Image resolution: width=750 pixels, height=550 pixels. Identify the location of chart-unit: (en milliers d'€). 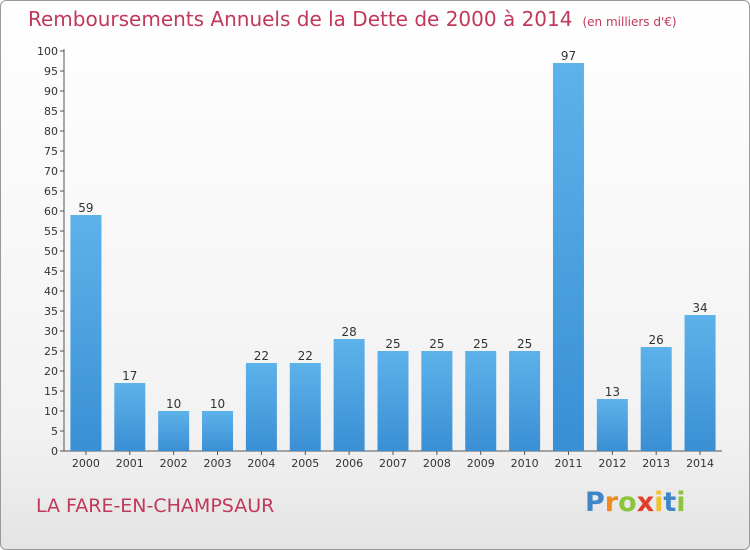
(629, 22).